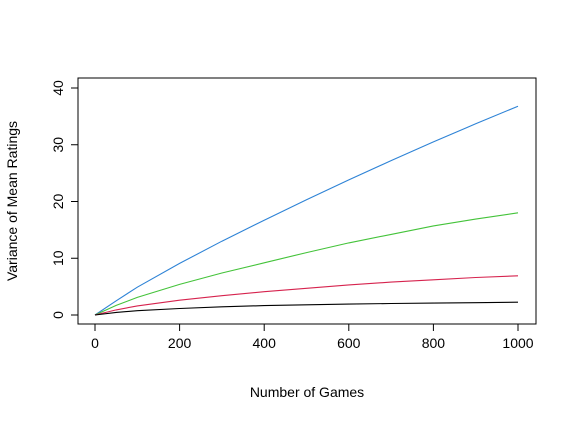 The height and width of the screenshot is (422, 576). What do you see at coordinates (12, 201) in the screenshot?
I see `y-axis-label: Variance of Mean Ratings` at bounding box center [12, 201].